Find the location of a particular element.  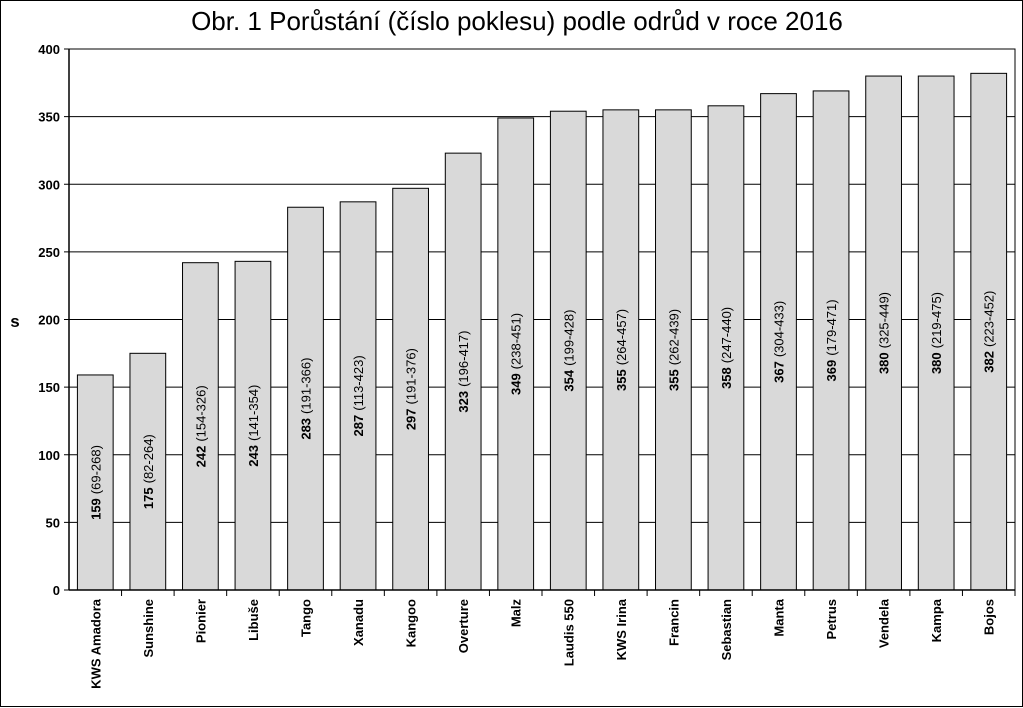

x-tick-label: Malz is located at coordinates (516, 613).